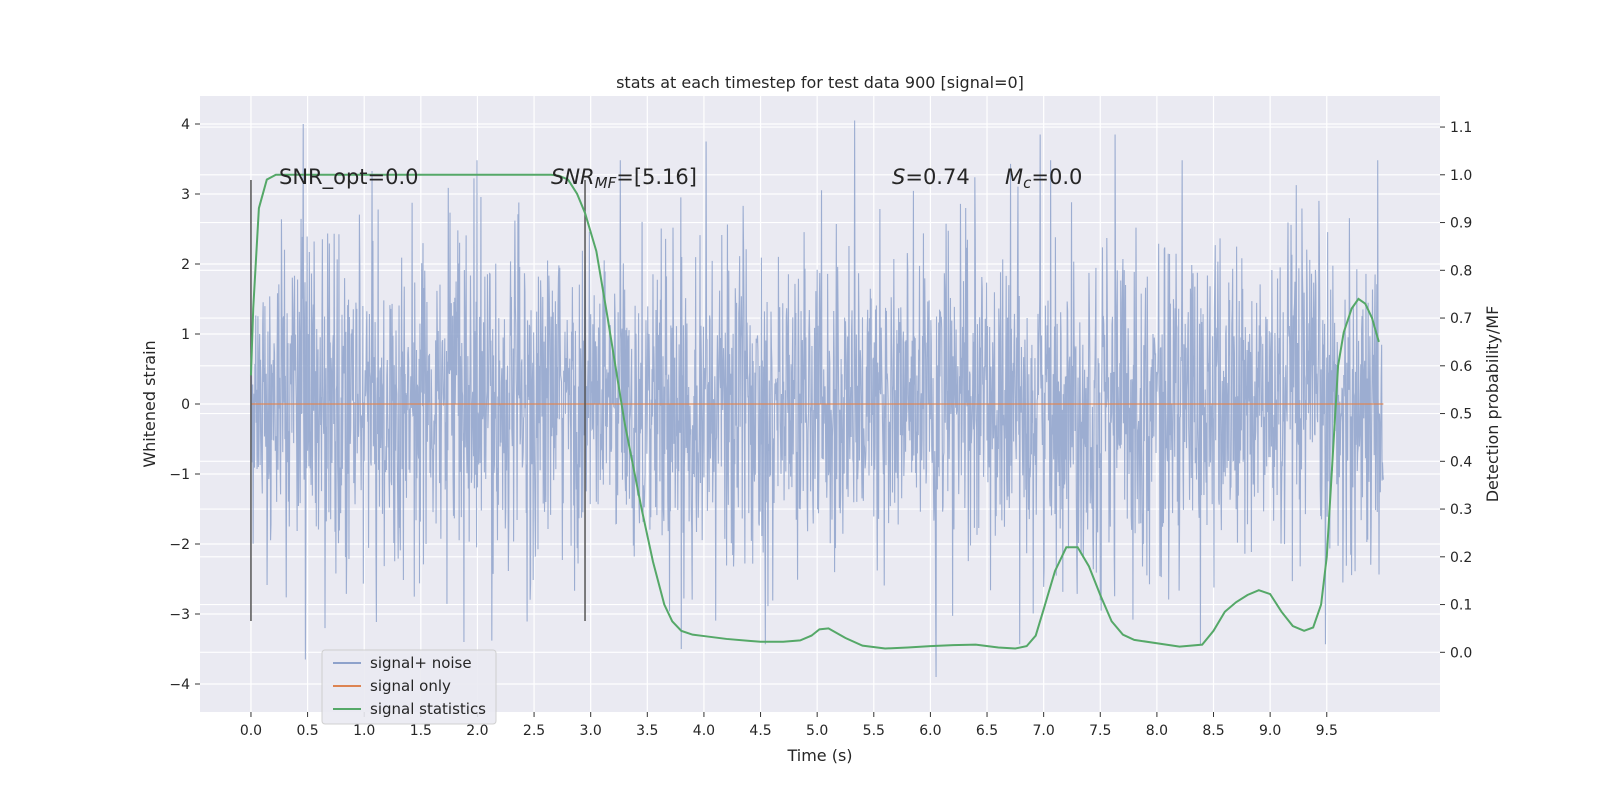  Describe the element at coordinates (1027, 183) in the screenshot. I see `mc-sub: c` at that location.